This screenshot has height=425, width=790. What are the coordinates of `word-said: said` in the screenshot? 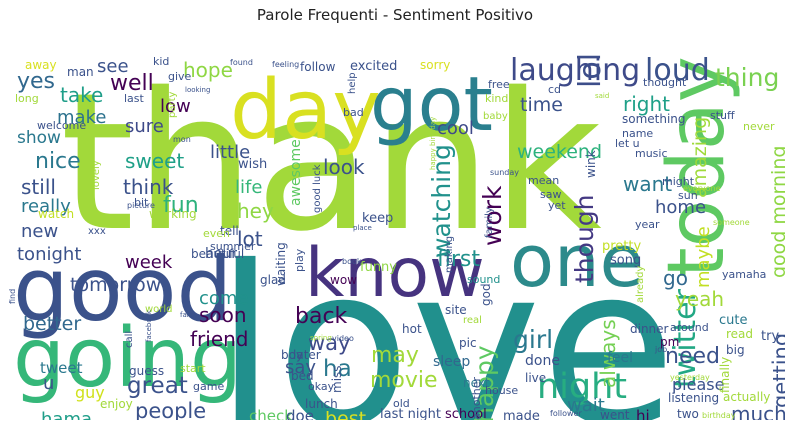 It's located at (602, 96).